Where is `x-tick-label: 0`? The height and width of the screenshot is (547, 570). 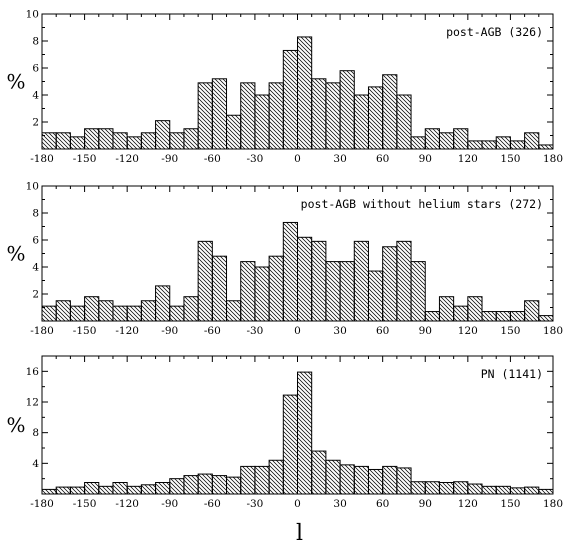
x-tick-label: 0 is located at coordinates (297, 159).